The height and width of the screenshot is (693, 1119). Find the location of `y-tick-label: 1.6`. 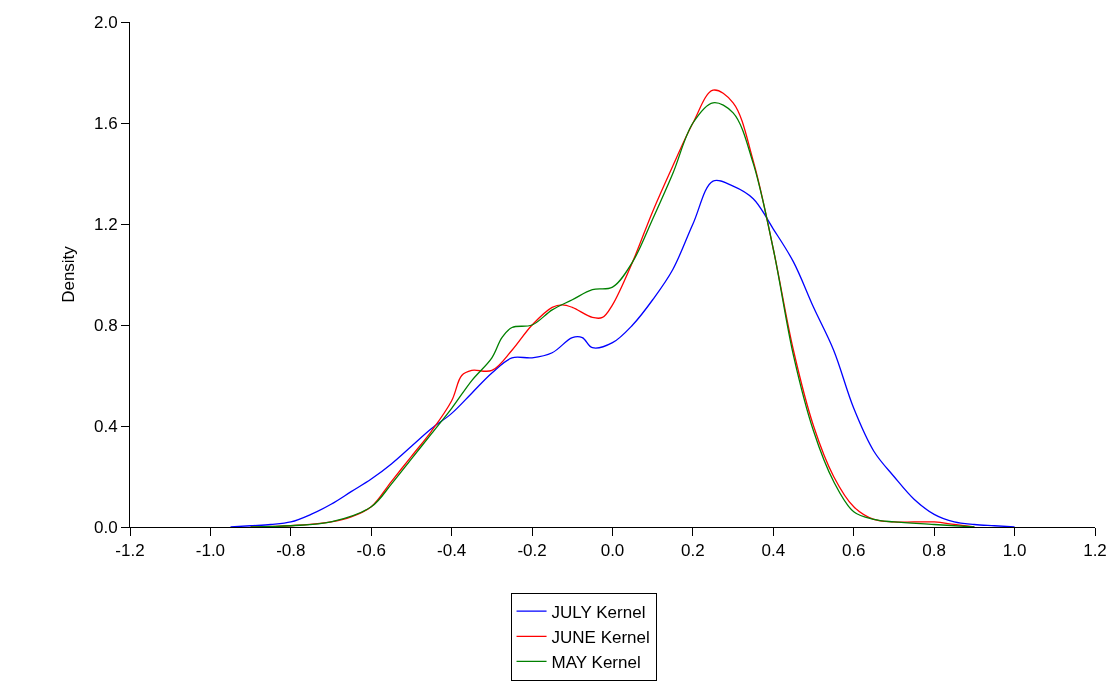

y-tick-label: 1.6 is located at coordinates (105, 123).